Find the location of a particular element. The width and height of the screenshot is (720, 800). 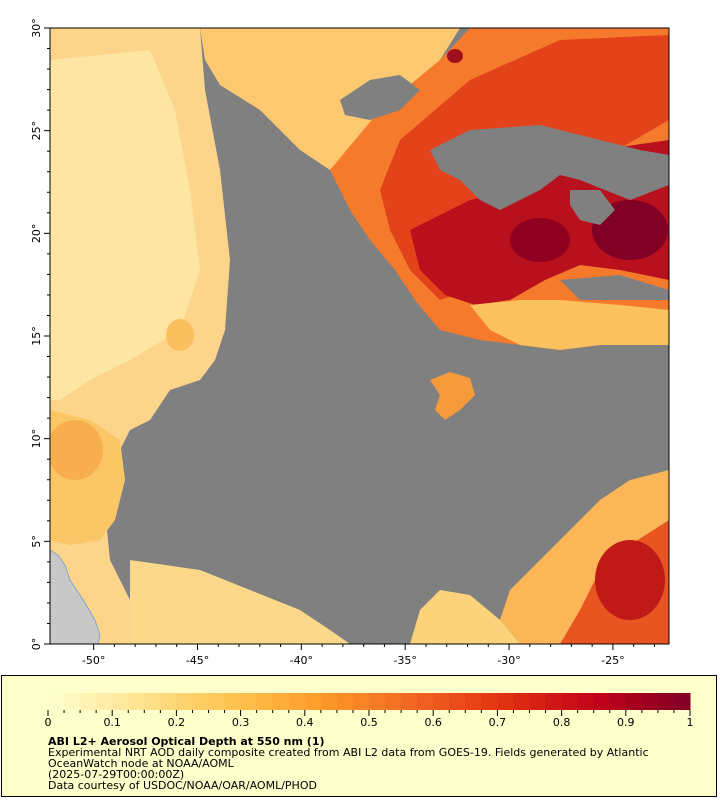

colorbar-tick-label: 0.8 is located at coordinates (562, 722).